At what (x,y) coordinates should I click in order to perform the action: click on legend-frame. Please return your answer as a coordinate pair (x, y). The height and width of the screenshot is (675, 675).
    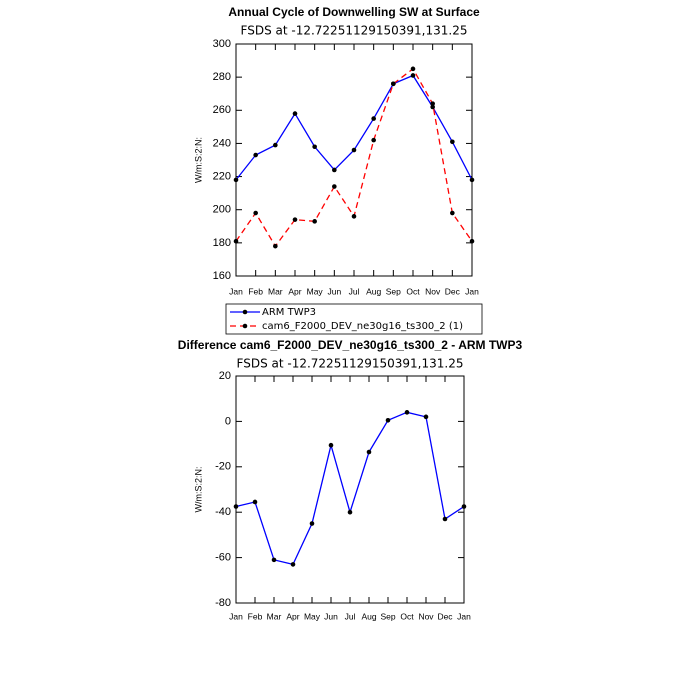
    Looking at the image, I should click on (354, 319).